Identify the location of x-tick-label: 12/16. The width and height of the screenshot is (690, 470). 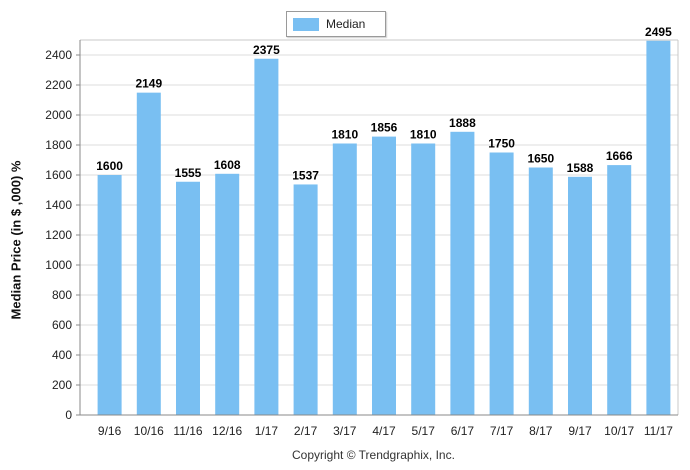
(227, 431).